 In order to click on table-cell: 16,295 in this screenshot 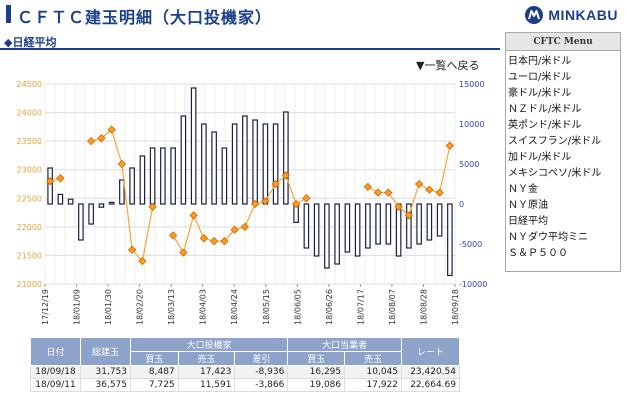, I will do `click(316, 372)`.